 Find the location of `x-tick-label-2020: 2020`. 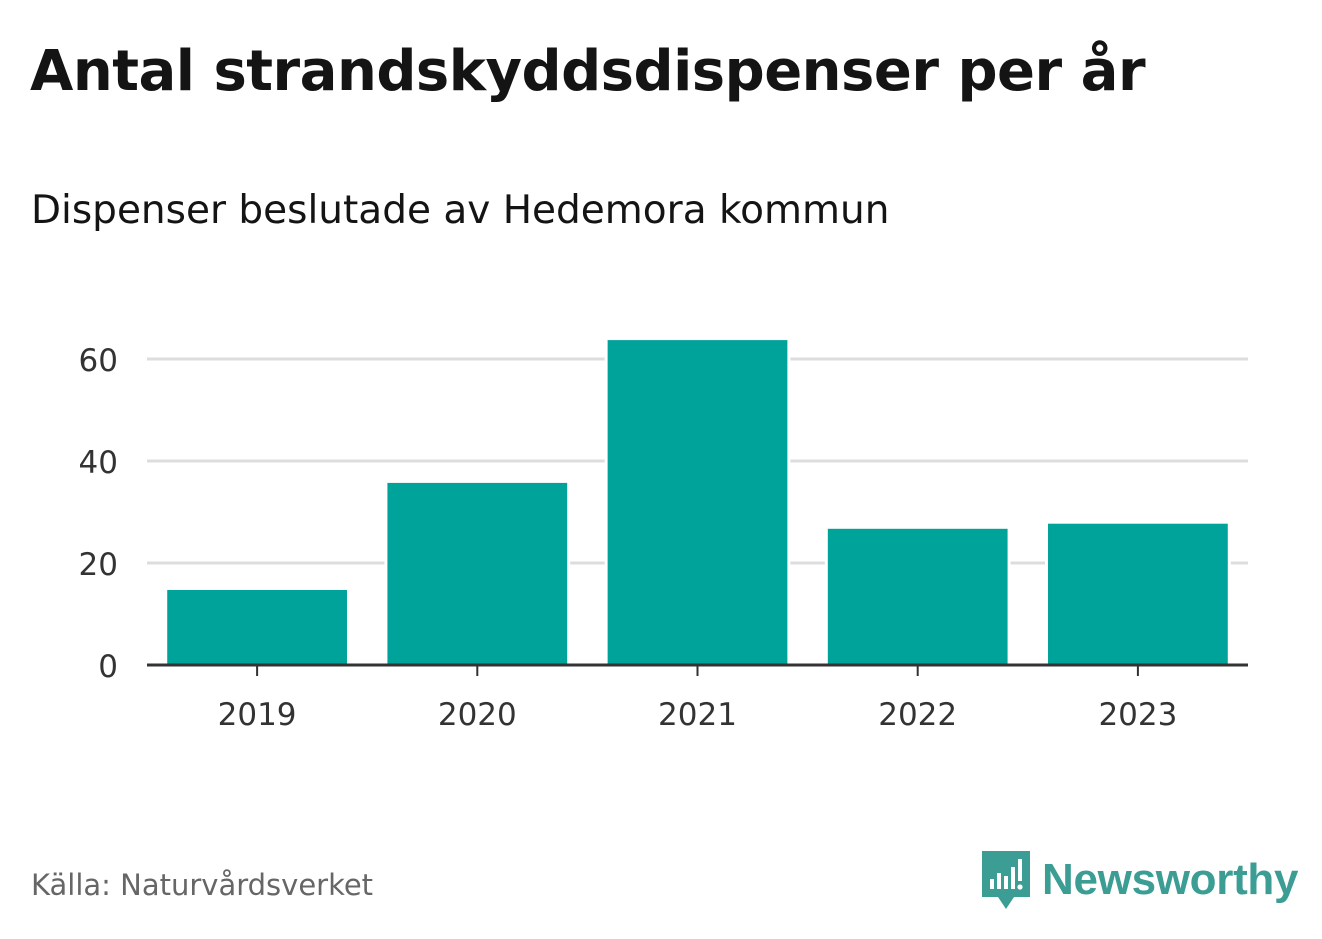

x-tick-label-2020: 2020 is located at coordinates (477, 715).